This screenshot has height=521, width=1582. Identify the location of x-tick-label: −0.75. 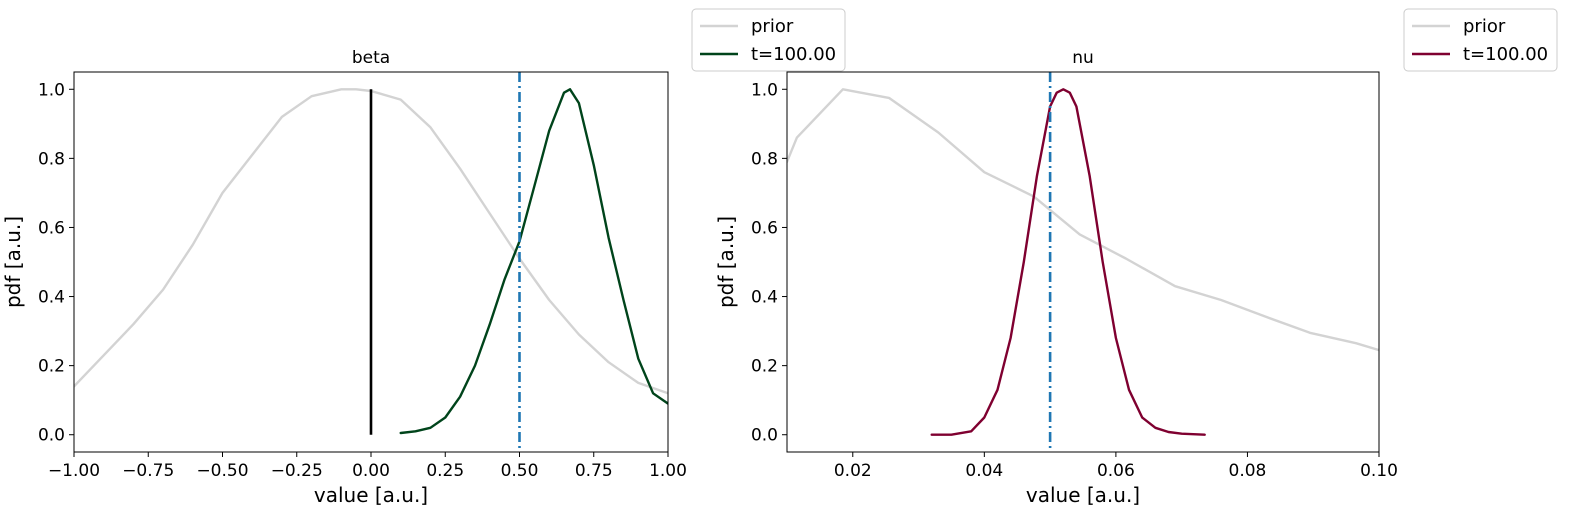
(148, 471).